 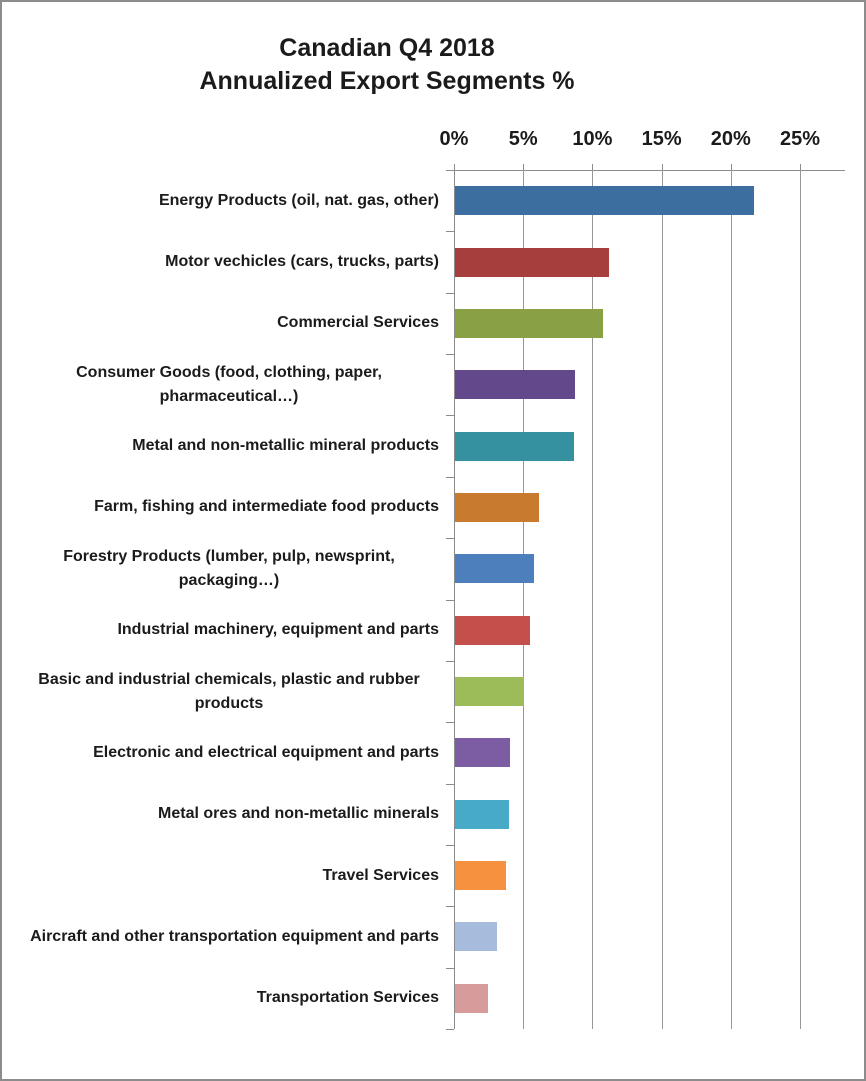 I want to click on category-label-text: Travel Services, so click(x=380, y=875).